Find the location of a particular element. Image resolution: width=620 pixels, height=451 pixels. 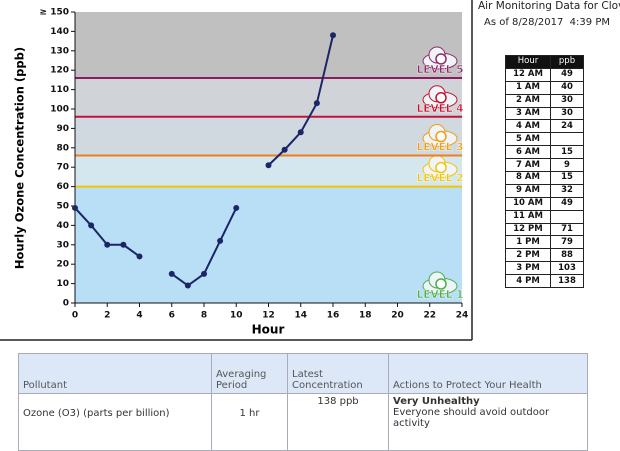

level-icon: LEVEL 2 is located at coordinates (440, 170).